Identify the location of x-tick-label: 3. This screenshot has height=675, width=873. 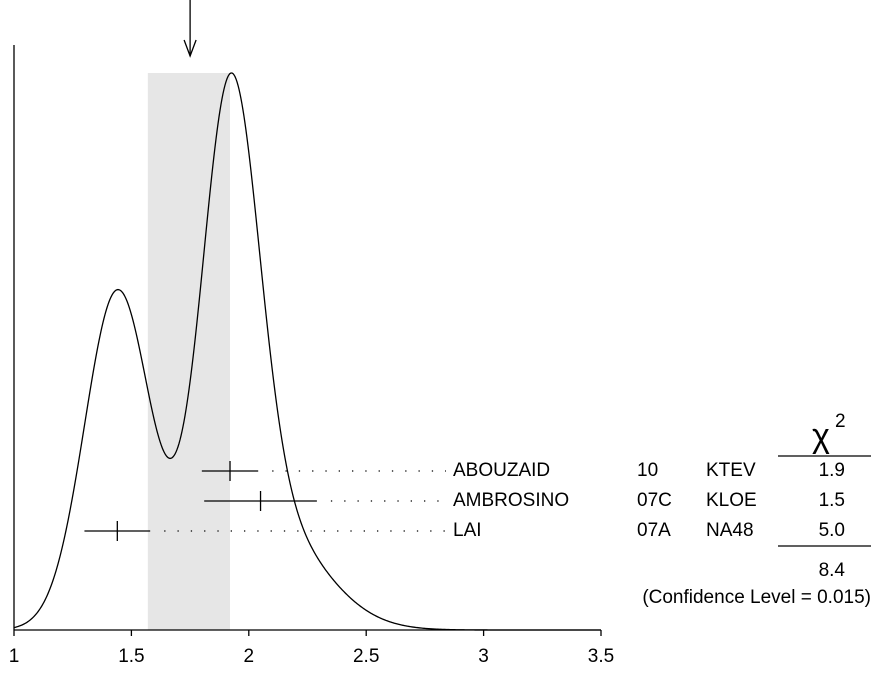
(483, 656).